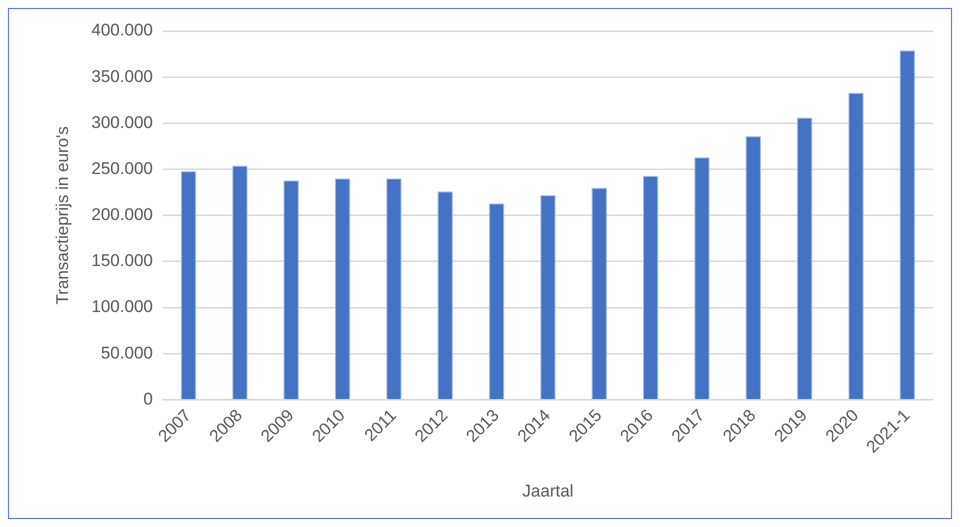 Image resolution: width=960 pixels, height=527 pixels. What do you see at coordinates (122, 122) in the screenshot?
I see `y-tick-label: 300.000` at bounding box center [122, 122].